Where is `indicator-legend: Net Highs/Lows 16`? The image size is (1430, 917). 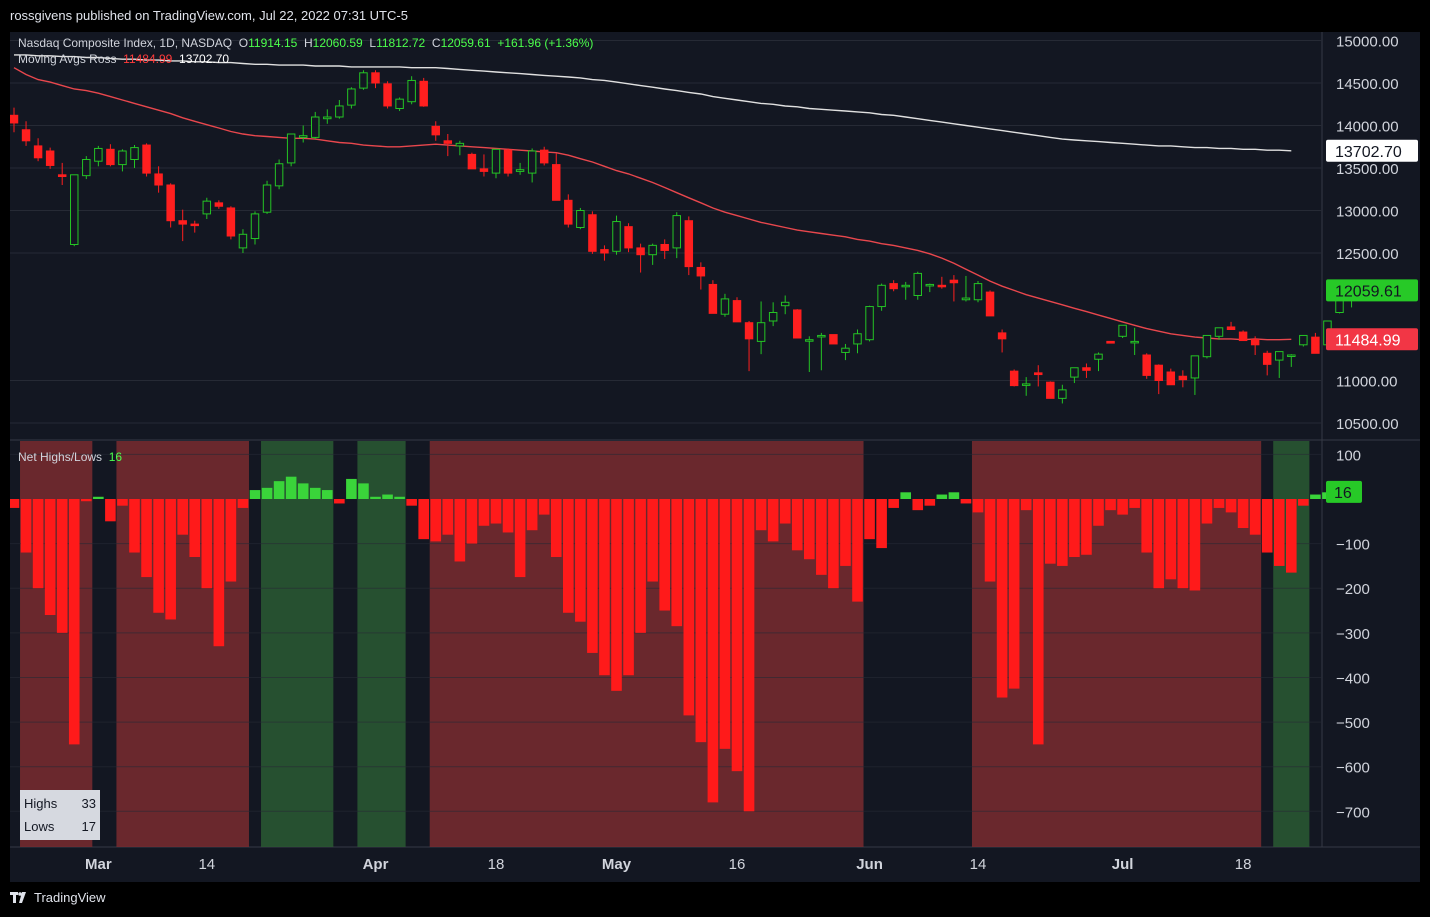 indicator-legend: Net Highs/Lows 16 is located at coordinates (70, 457).